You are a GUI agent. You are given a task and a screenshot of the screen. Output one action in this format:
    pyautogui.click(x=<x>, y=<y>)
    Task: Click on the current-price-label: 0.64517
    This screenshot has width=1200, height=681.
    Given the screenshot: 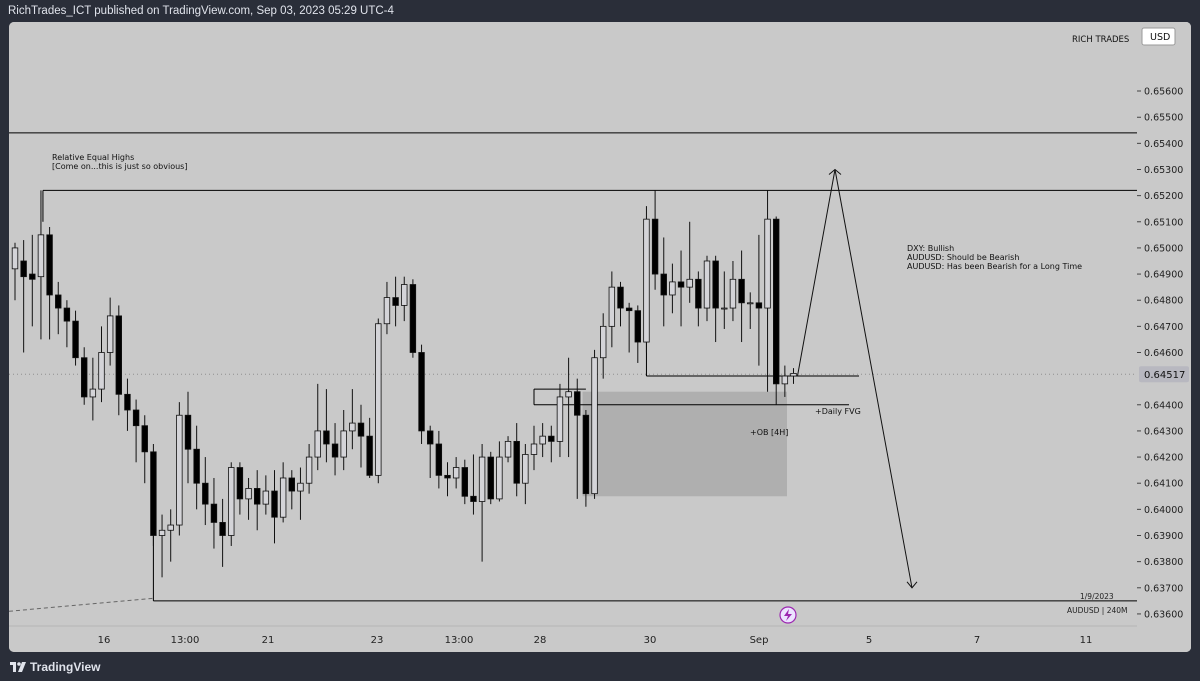 What is the action you would take?
    pyautogui.click(x=1164, y=375)
    